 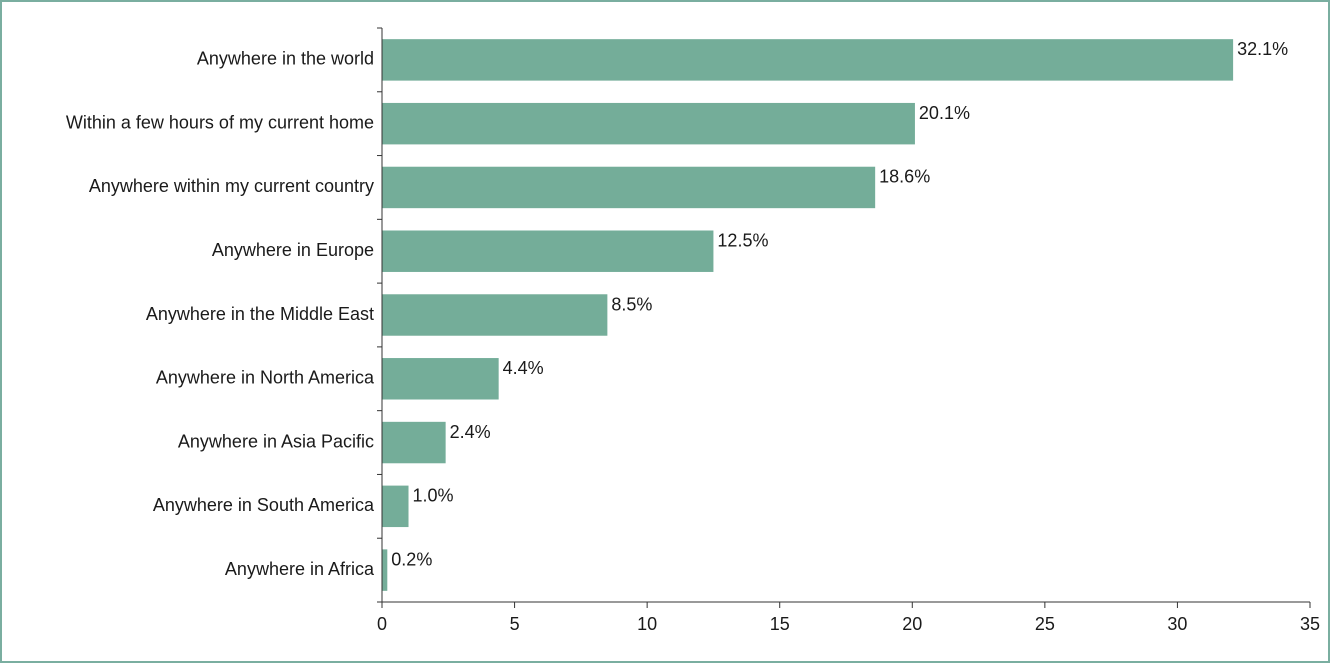 What do you see at coordinates (742, 240) in the screenshot?
I see `value-label: 12.5%` at bounding box center [742, 240].